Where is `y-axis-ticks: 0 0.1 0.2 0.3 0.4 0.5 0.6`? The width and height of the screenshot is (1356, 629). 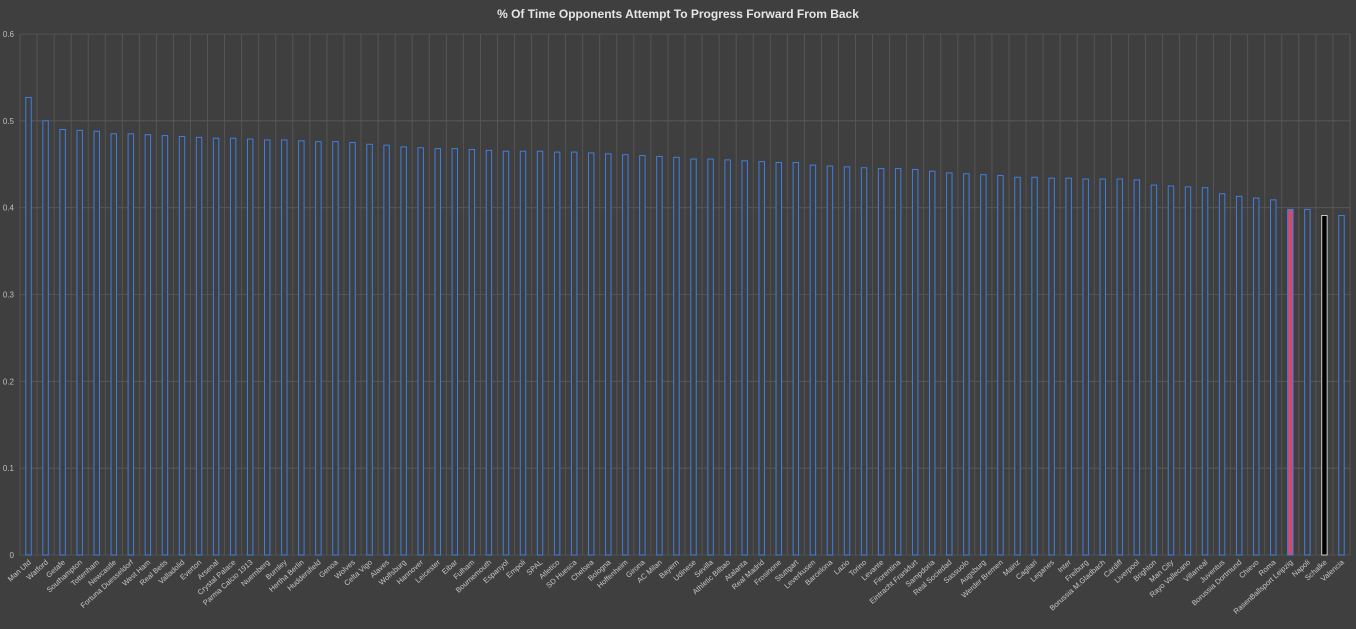
y-axis-ticks: 0 0.1 0.2 0.3 0.4 0.5 0.6 is located at coordinates (9, 295).